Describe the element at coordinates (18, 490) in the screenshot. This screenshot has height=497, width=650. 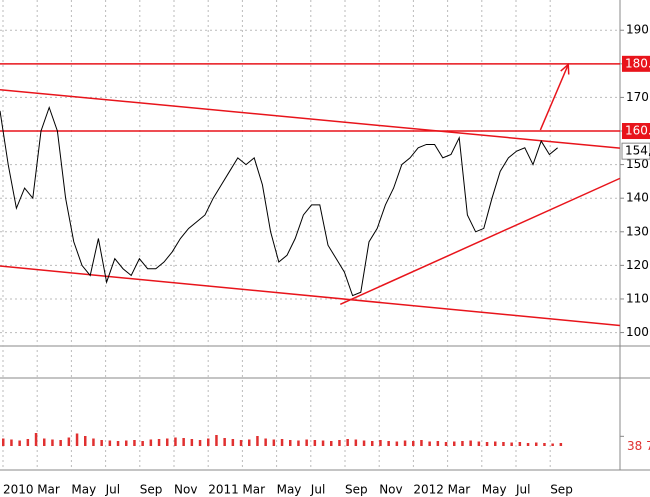
I see `x-tick-label: 2010` at that location.